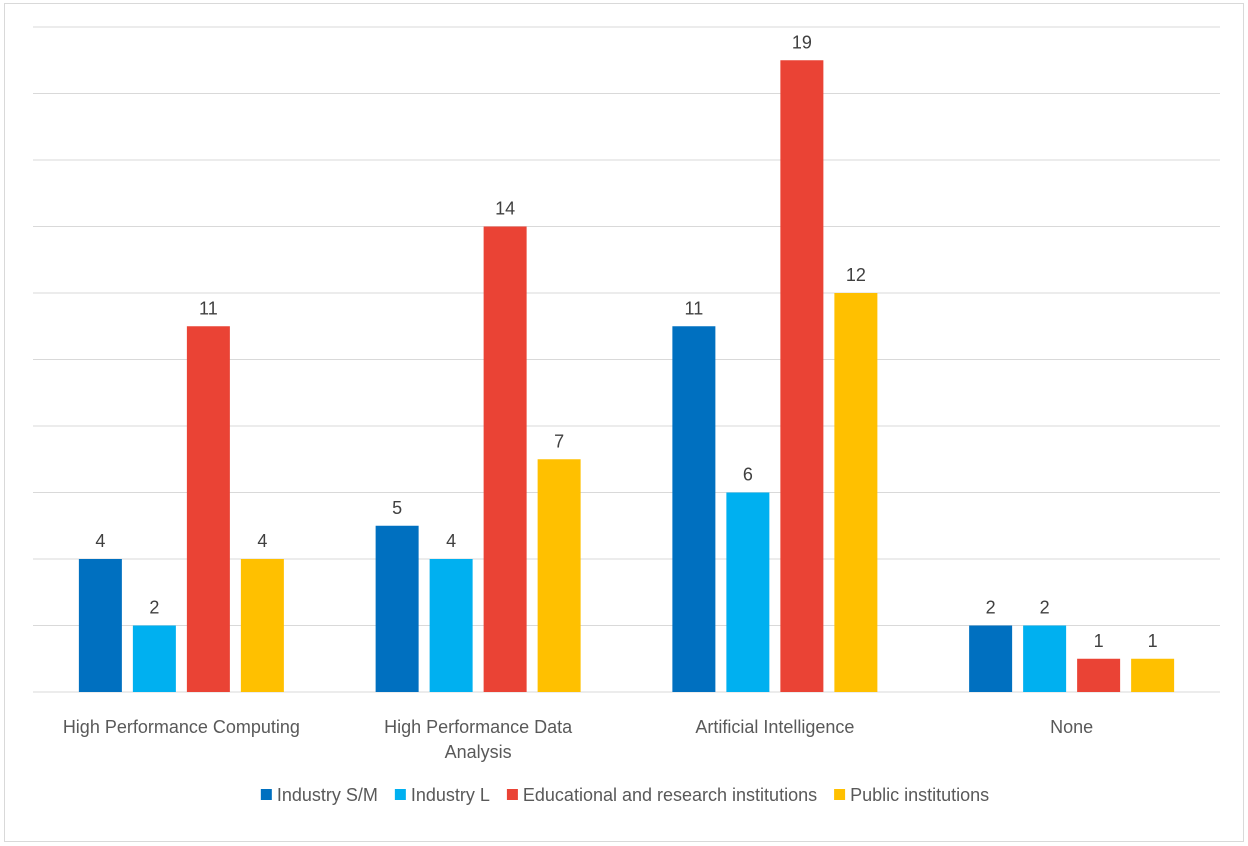  What do you see at coordinates (327, 795) in the screenshot?
I see `legend-label: Industry S/M` at bounding box center [327, 795].